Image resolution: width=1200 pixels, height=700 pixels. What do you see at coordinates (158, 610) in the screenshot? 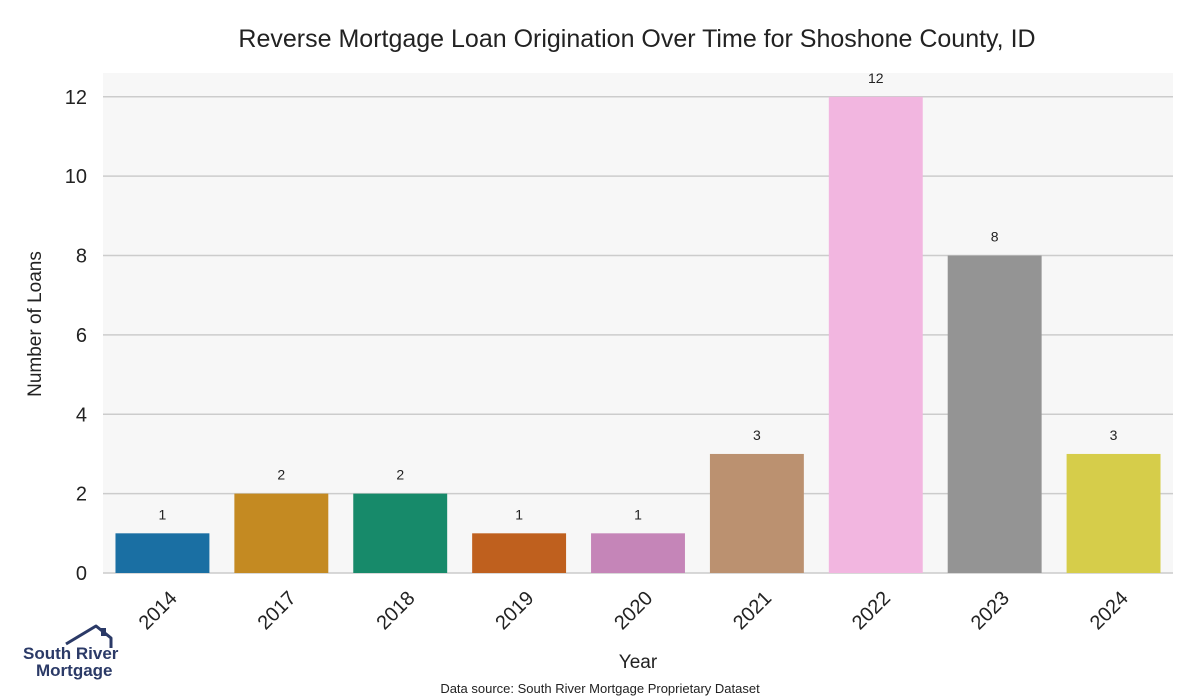
I see `x-tick-label-2014: 2014` at bounding box center [158, 610].